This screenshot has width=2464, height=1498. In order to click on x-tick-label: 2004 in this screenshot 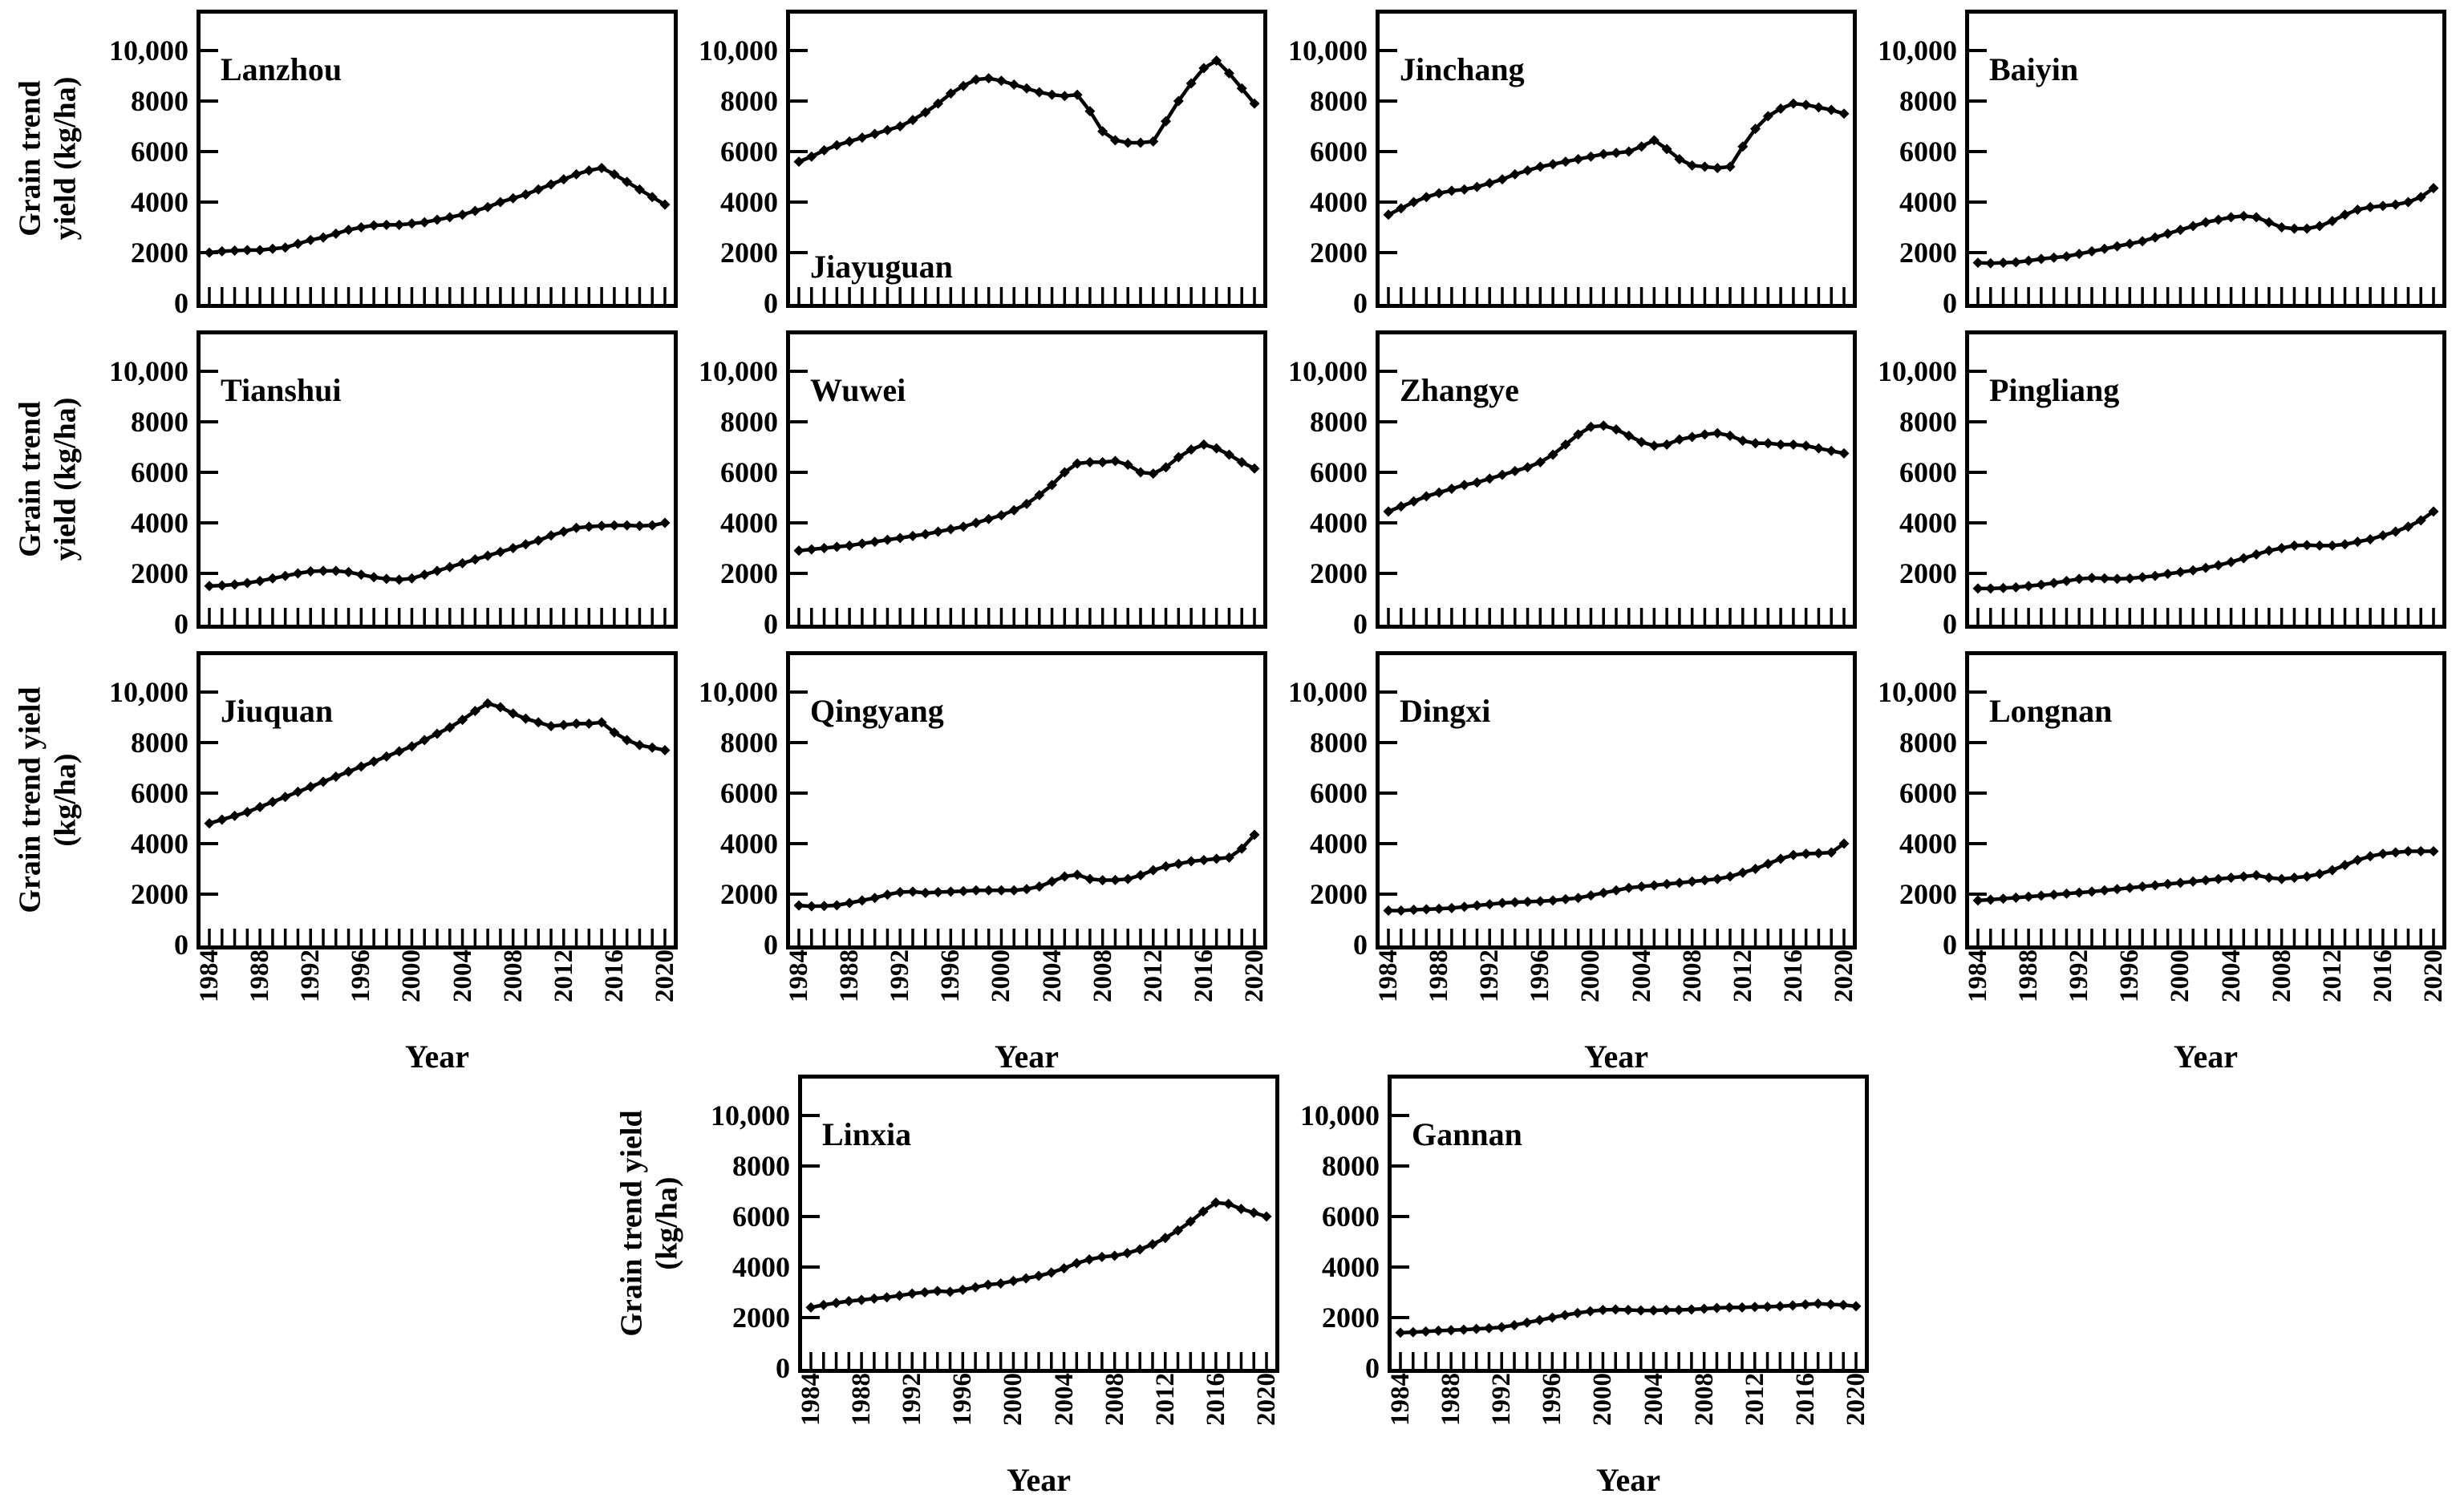, I will do `click(1052, 975)`.